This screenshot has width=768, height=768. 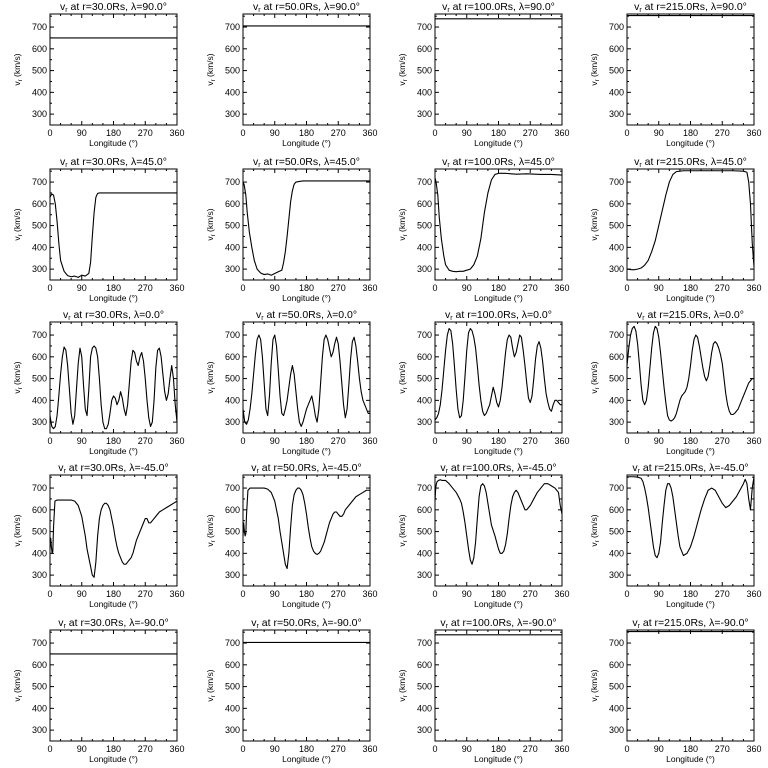 I want to click on panel-title: vr at r=30.0Rs, λ=0.0°, so click(x=113, y=315).